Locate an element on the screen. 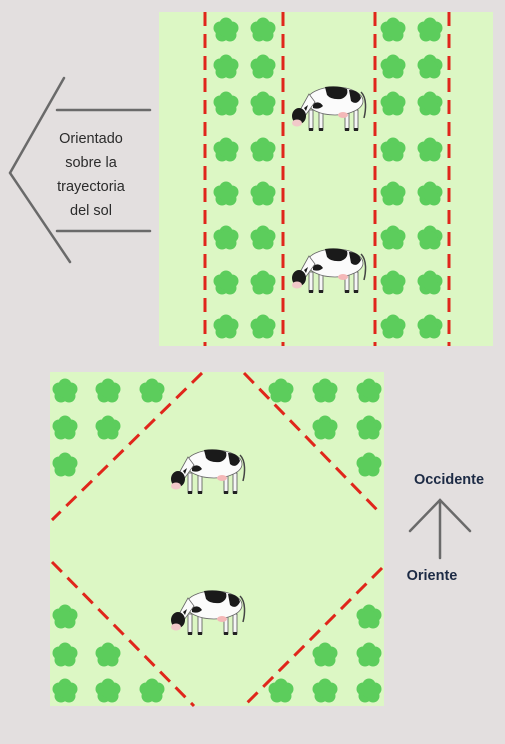  west-label: Occidente is located at coordinates (449, 480).